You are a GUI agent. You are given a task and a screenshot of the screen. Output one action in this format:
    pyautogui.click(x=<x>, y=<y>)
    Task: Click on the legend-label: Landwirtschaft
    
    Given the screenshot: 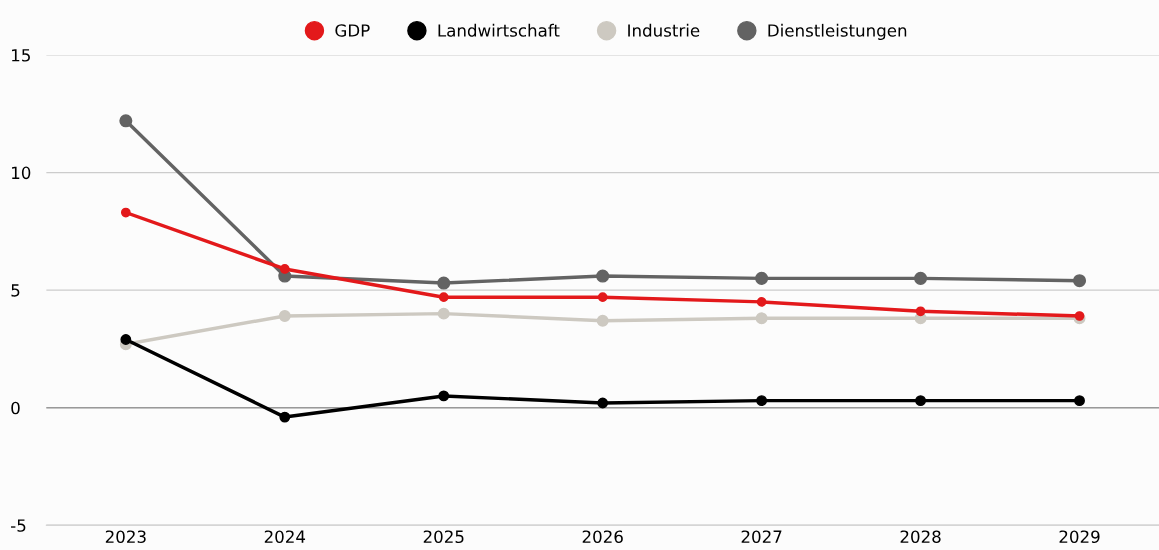 What is the action you would take?
    pyautogui.click(x=499, y=30)
    